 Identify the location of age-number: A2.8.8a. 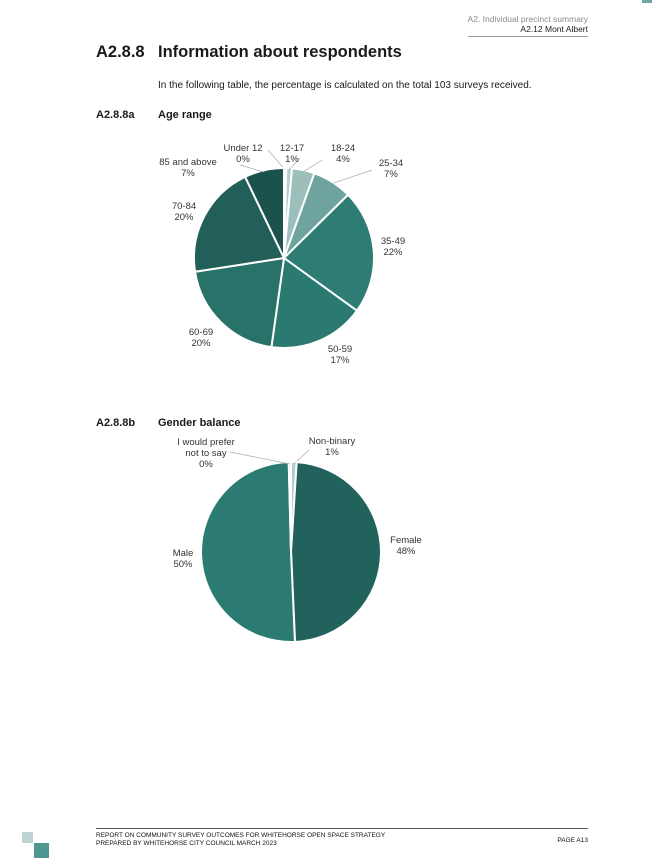
(115, 115).